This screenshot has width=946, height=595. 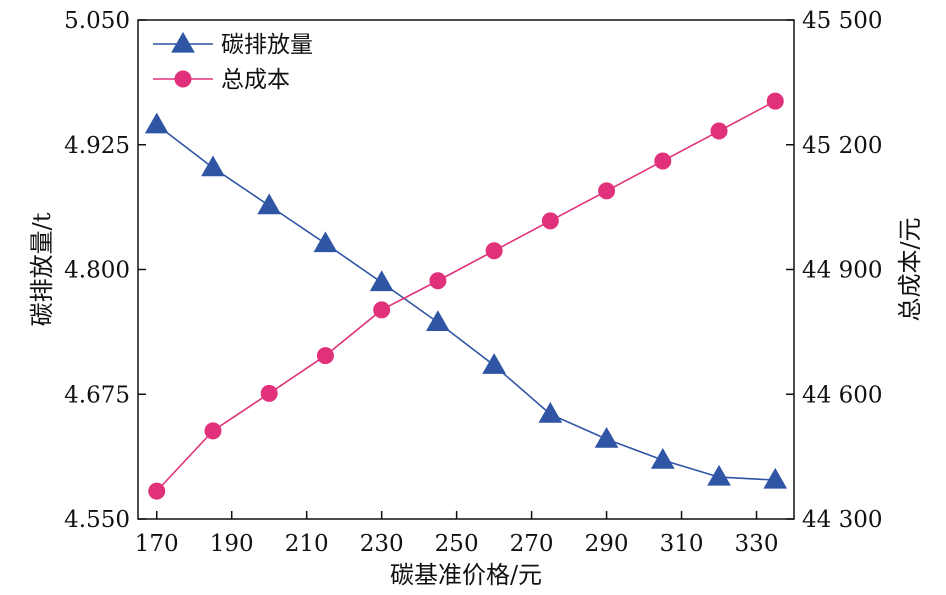 I want to click on legend-label-2: 总成本, so click(x=255, y=80).